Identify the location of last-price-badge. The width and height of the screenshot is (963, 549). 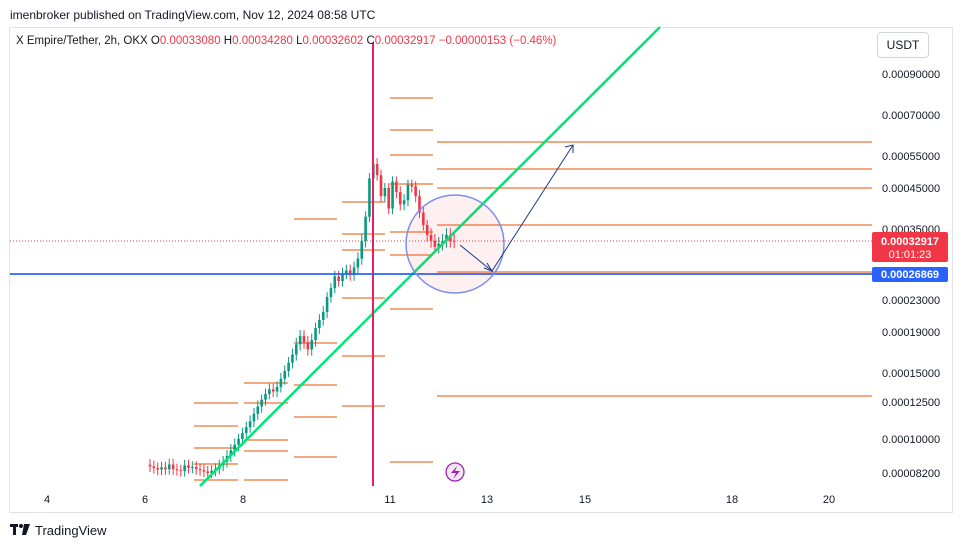
(910, 247).